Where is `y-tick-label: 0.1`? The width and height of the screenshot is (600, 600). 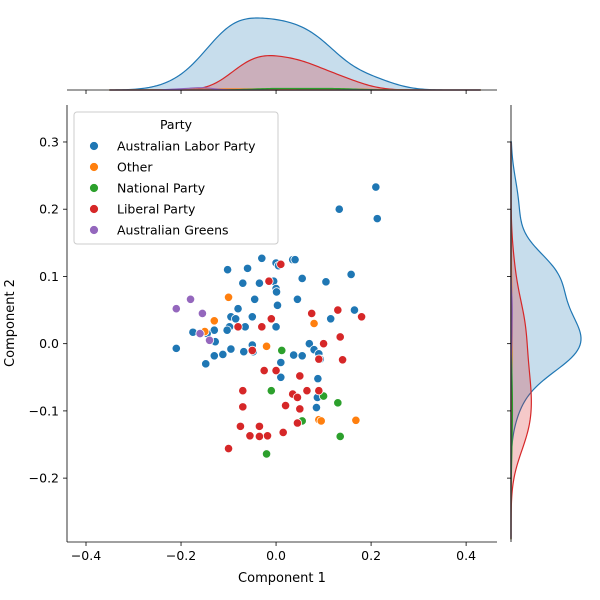 y-tick-label: 0.1 is located at coordinates (49, 276).